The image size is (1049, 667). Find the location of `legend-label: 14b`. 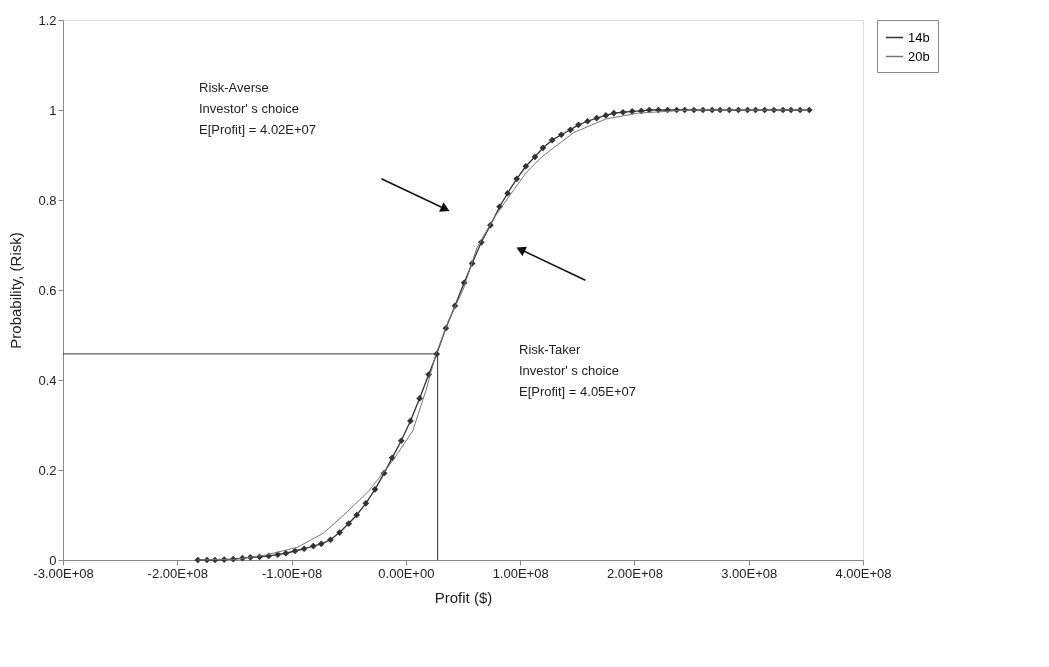

legend-label: 14b is located at coordinates (919, 37).